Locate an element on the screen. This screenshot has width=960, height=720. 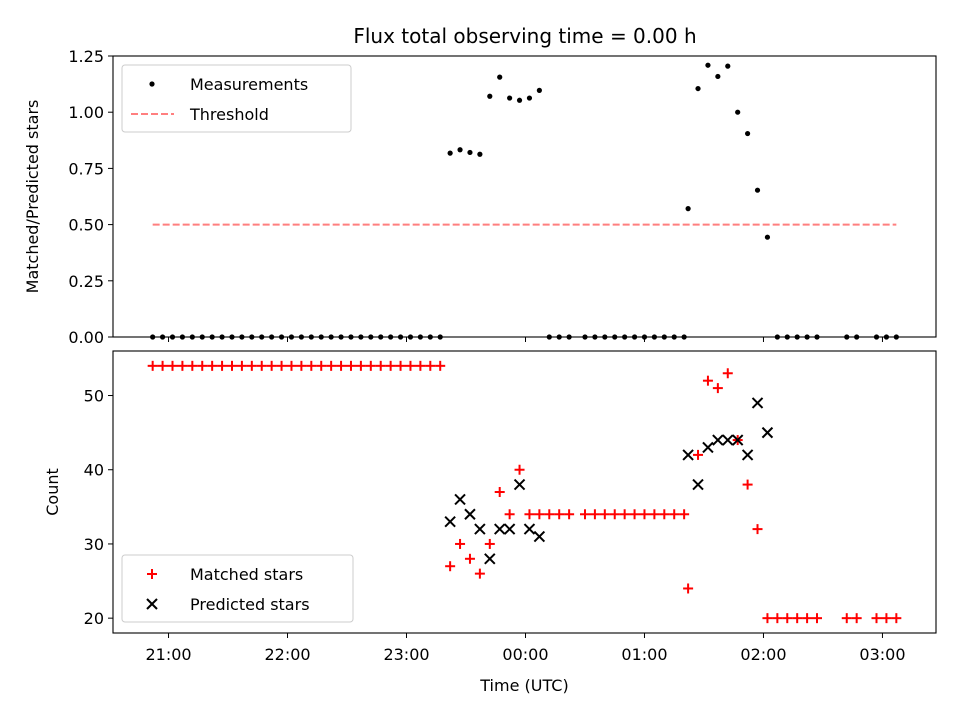
x-tick-label: 03:00 is located at coordinates (882, 654).